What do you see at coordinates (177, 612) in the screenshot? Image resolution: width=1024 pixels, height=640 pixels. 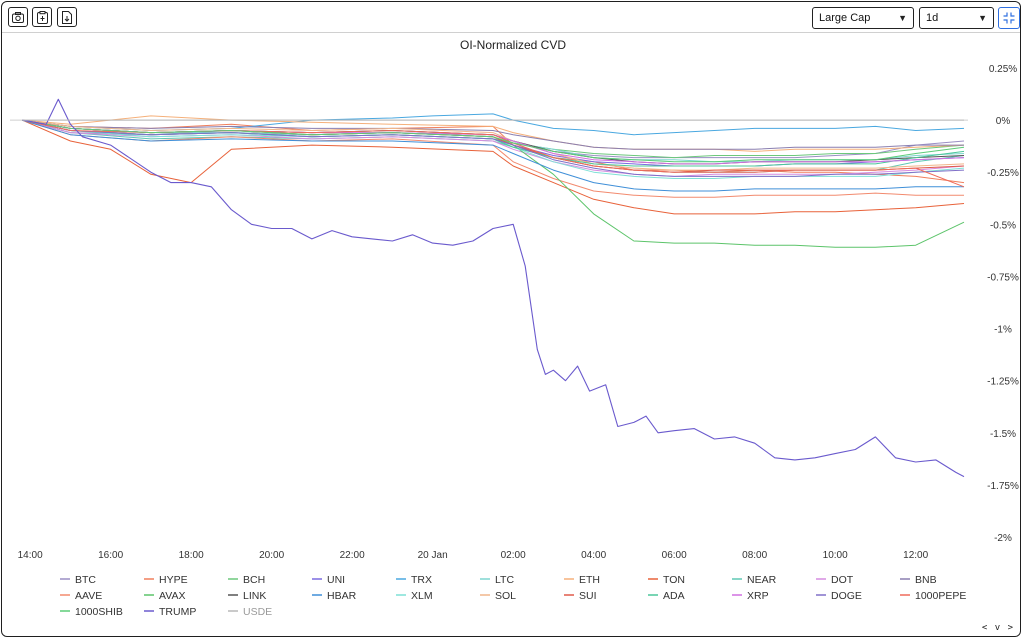 I see `legend-label: TRUMP` at bounding box center [177, 612].